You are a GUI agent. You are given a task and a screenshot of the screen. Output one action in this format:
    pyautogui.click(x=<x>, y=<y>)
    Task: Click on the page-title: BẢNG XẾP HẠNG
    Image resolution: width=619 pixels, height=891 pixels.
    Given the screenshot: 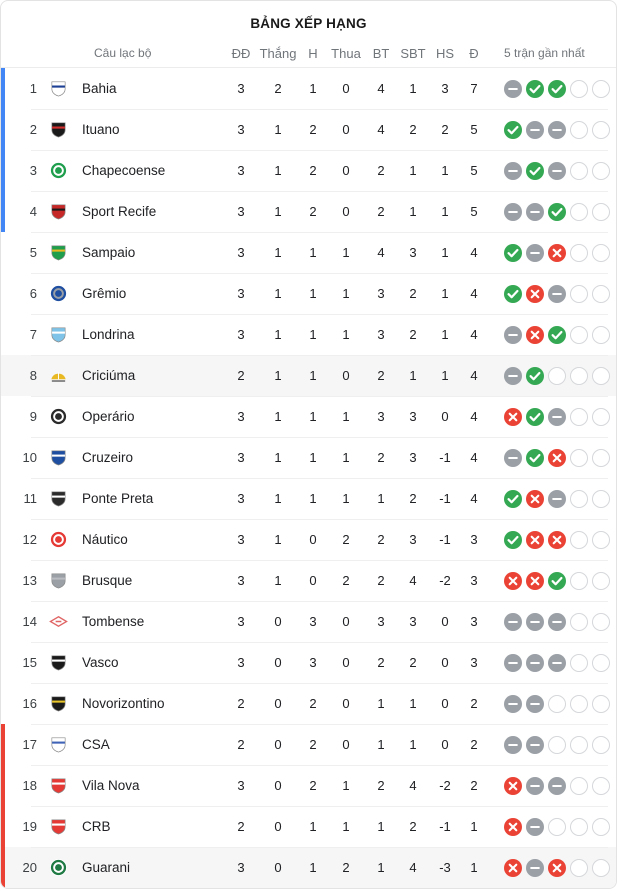 What is the action you would take?
    pyautogui.click(x=308, y=23)
    